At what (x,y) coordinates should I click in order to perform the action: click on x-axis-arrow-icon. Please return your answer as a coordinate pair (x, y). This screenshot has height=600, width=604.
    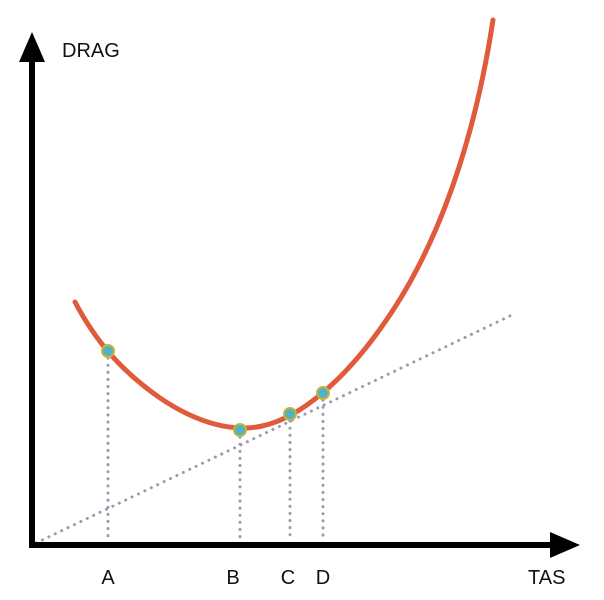
    Looking at the image, I should click on (565, 545).